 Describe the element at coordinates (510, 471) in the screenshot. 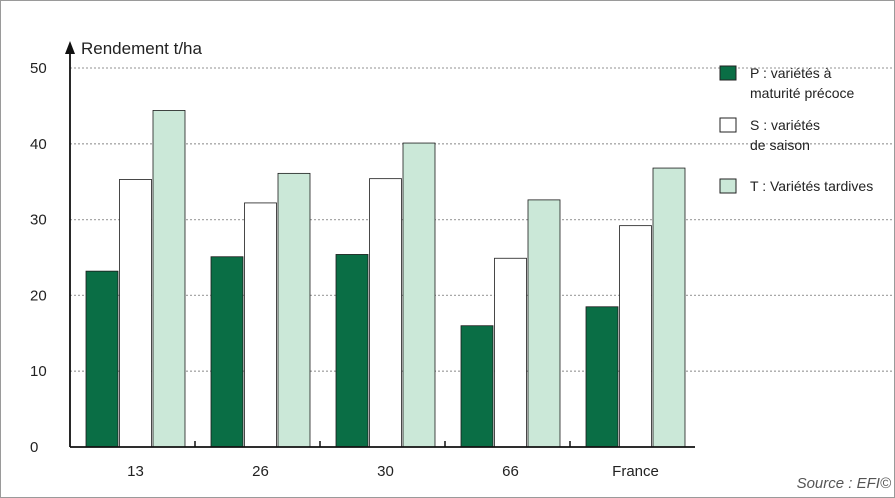

I see `x-tick-label: 66` at that location.